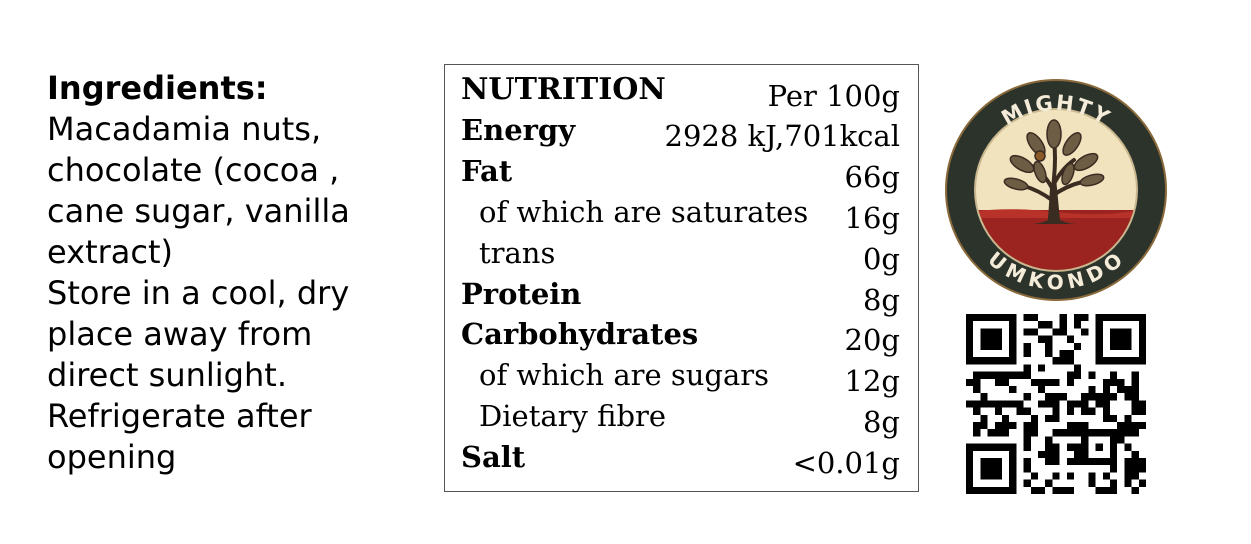  Describe the element at coordinates (1054, 171) in the screenshot. I see `tree-icon` at that location.